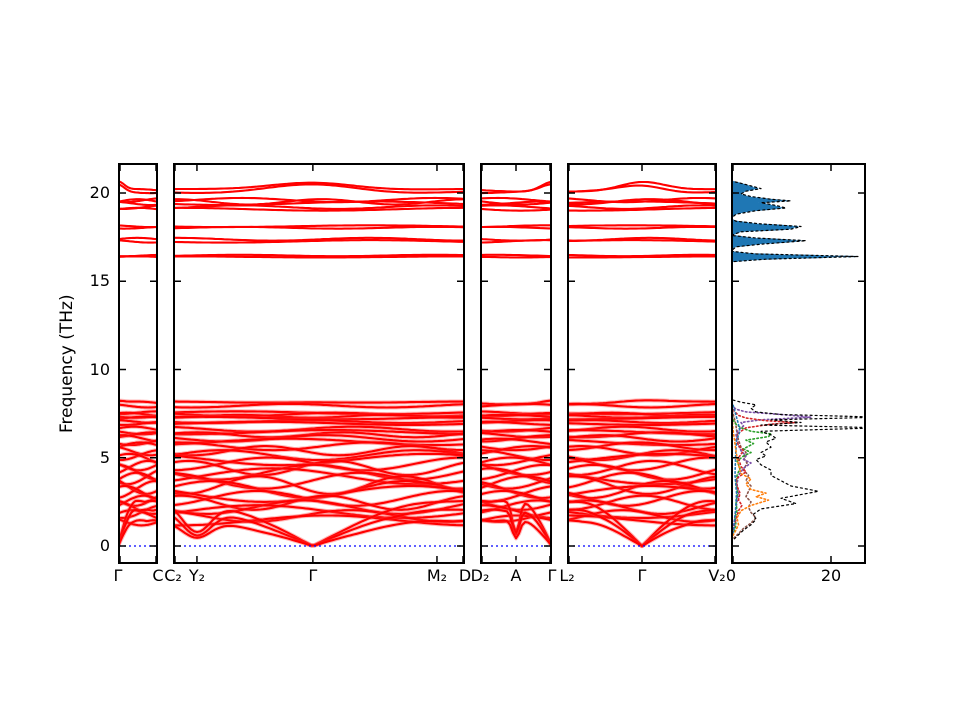  I want to click on pdos-red, so click(764, 471).